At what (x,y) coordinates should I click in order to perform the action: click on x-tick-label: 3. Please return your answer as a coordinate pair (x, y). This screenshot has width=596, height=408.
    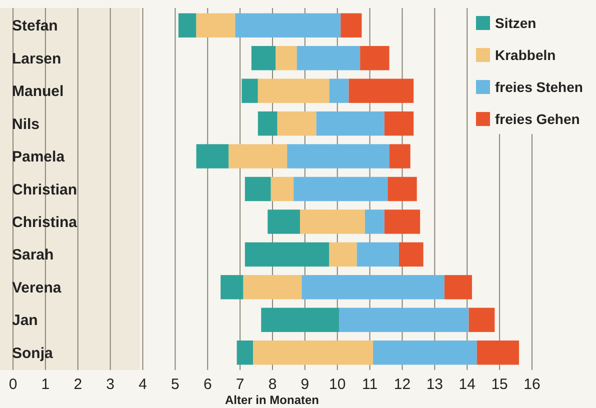
    Looking at the image, I should click on (110, 384).